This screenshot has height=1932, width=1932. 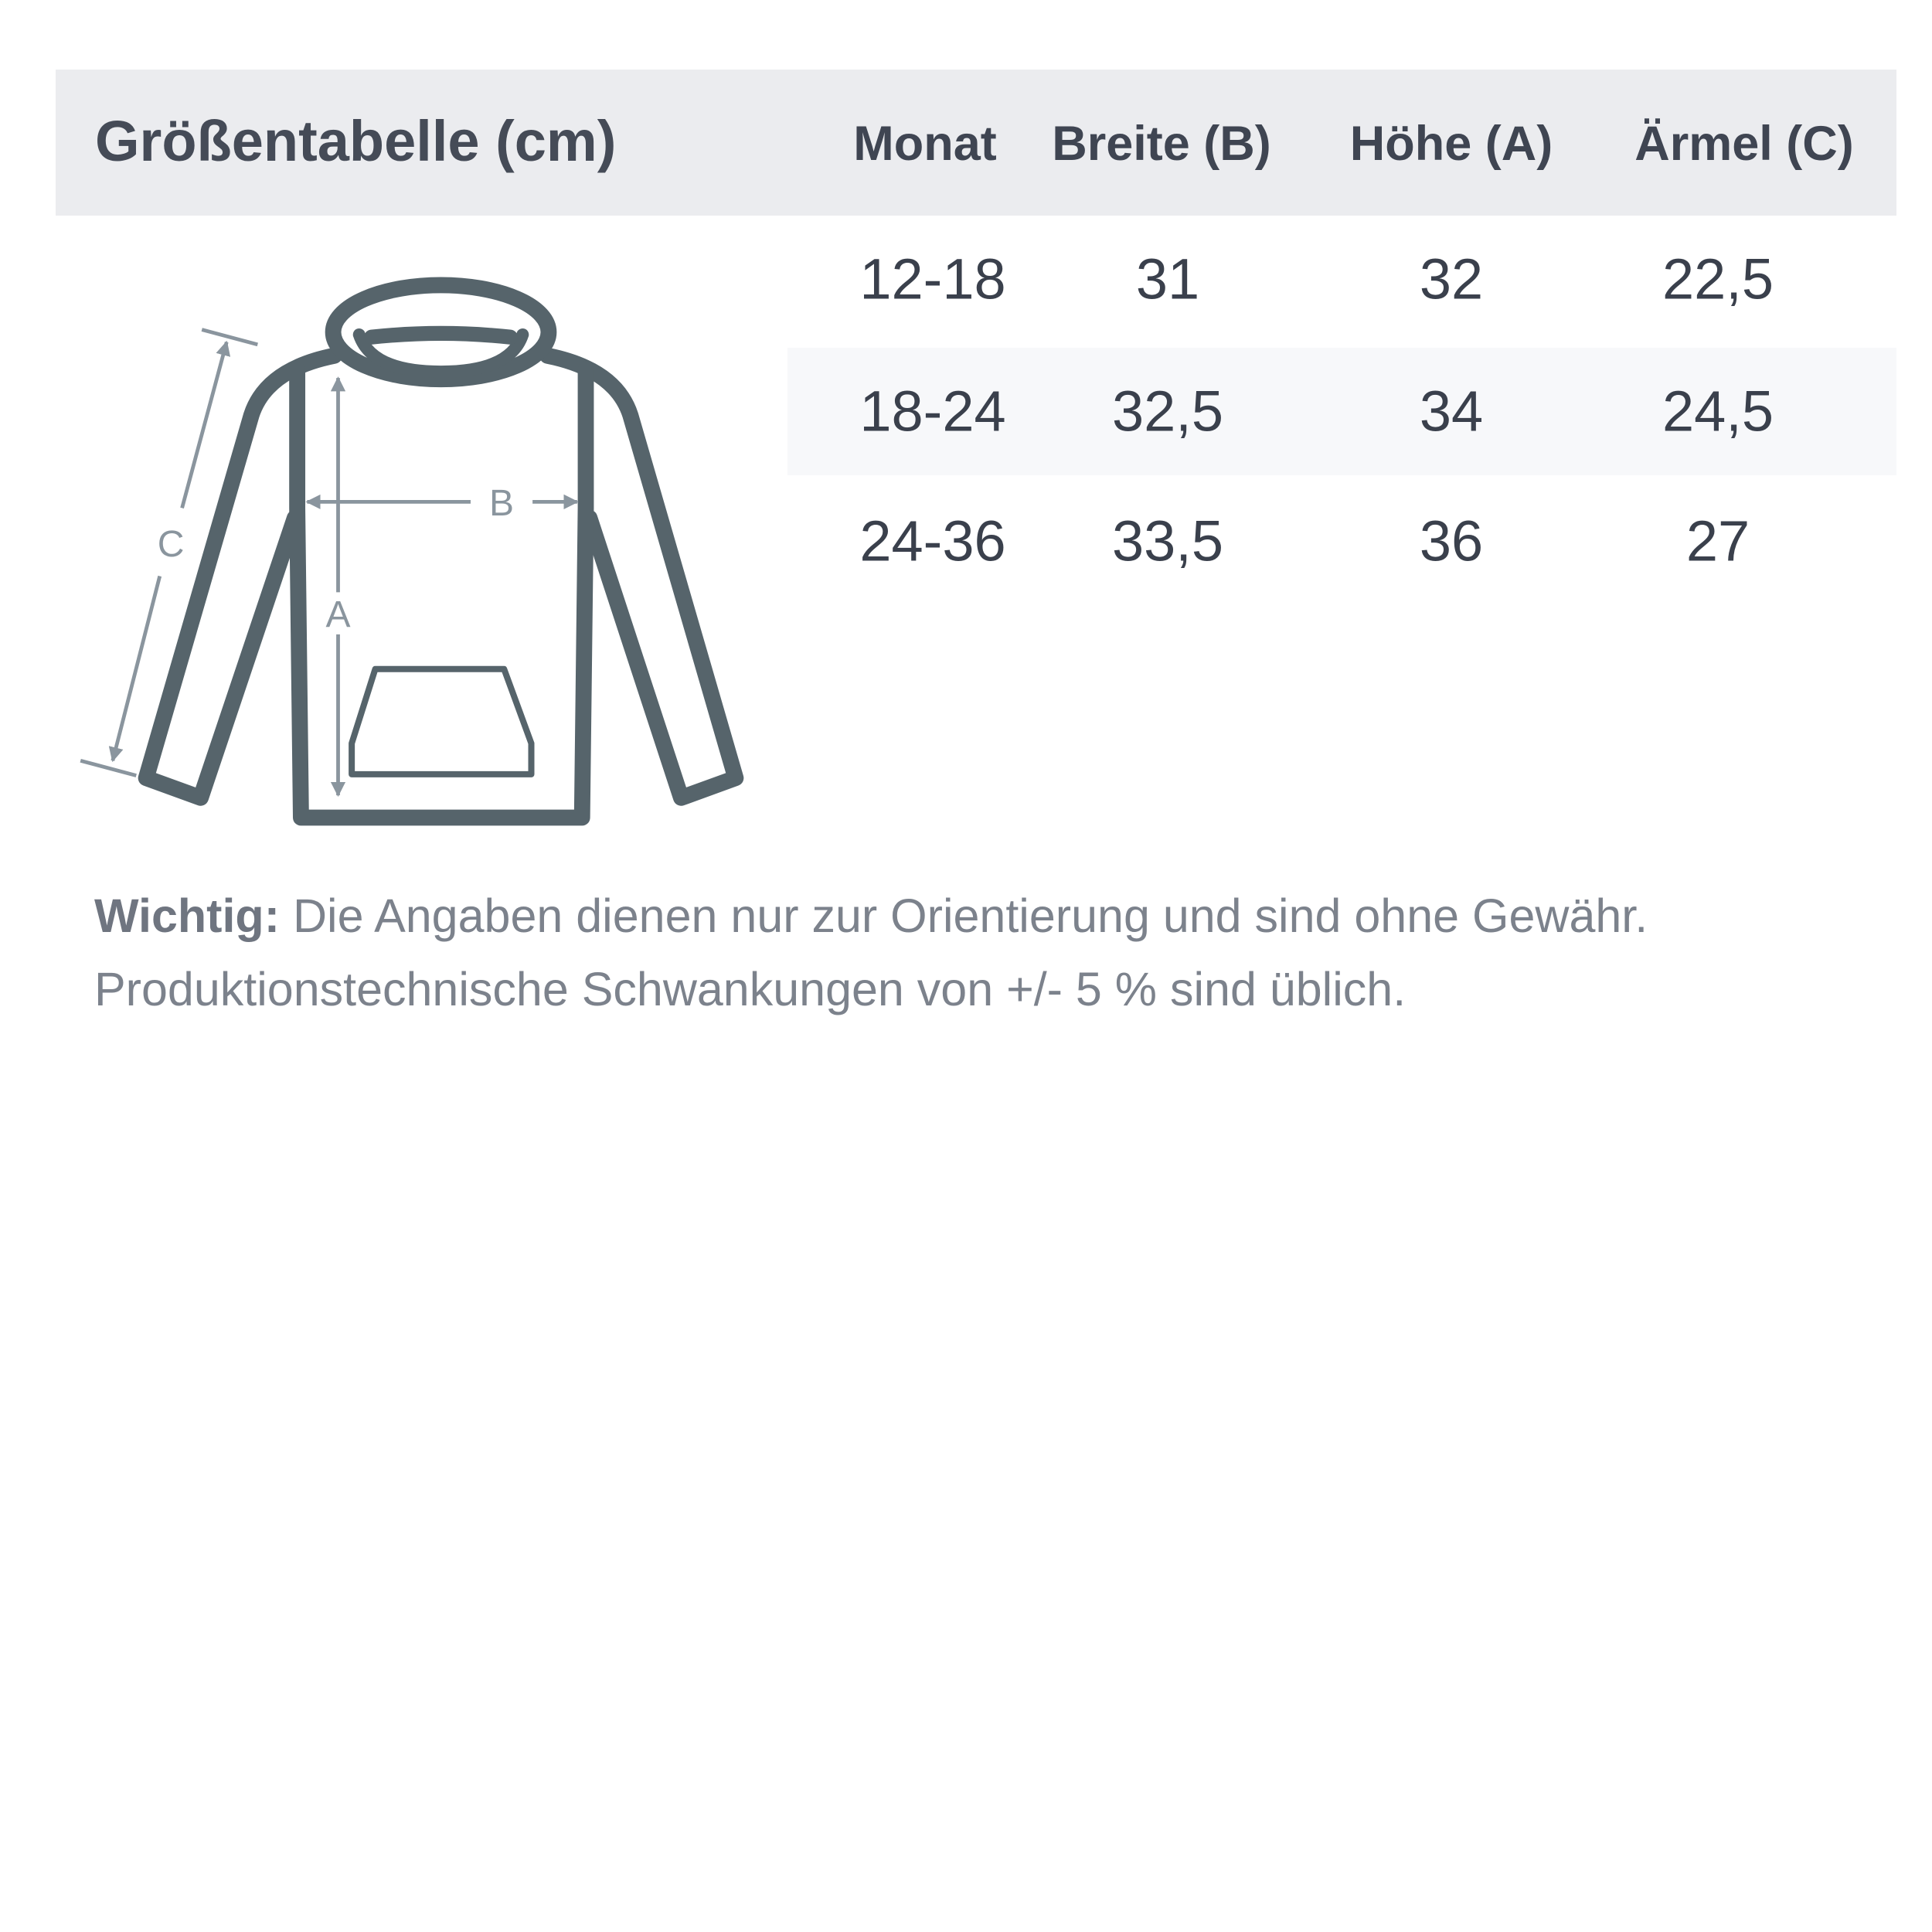 What do you see at coordinates (933, 411) in the screenshot?
I see `cell-month: 18-24` at bounding box center [933, 411].